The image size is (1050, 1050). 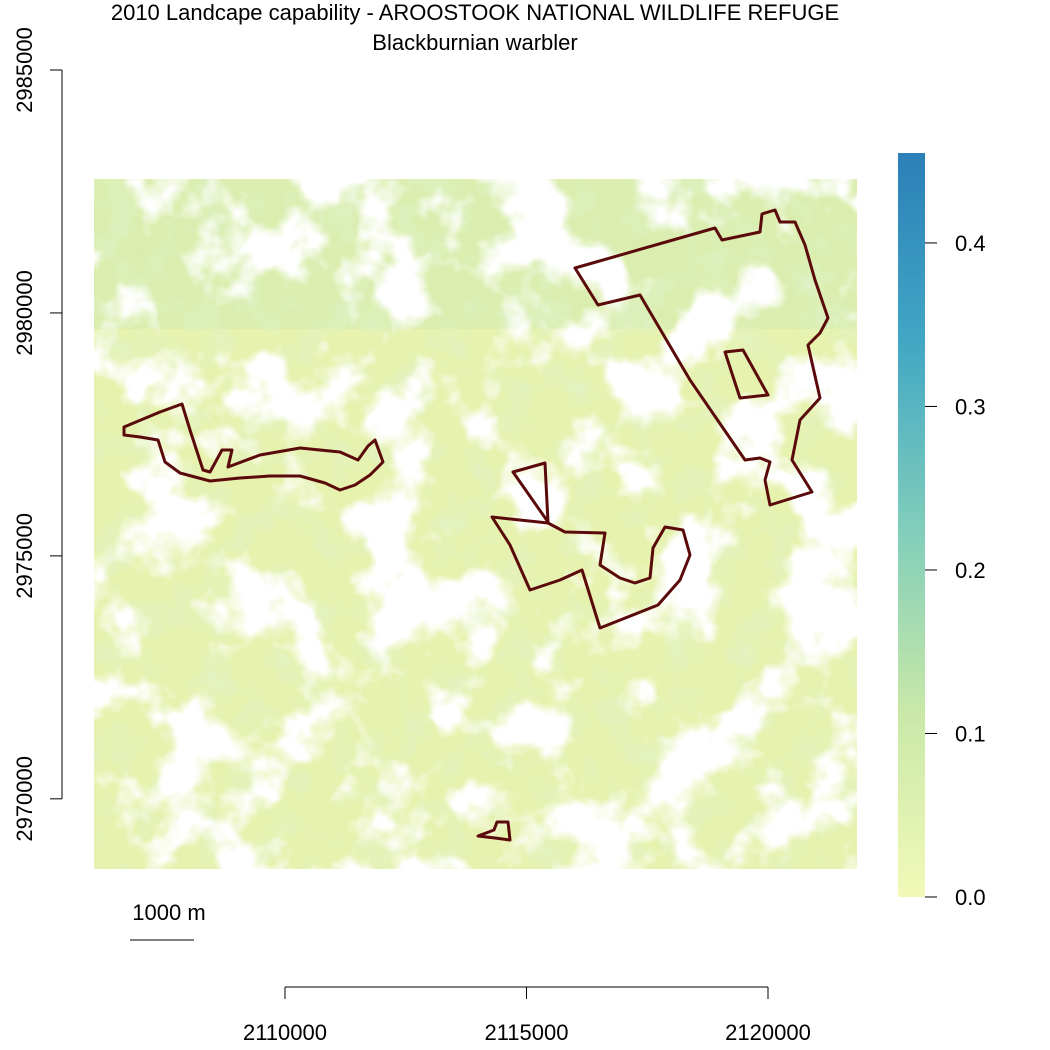 I want to click on colorbar-tick-label: 0.2, so click(x=970, y=570).